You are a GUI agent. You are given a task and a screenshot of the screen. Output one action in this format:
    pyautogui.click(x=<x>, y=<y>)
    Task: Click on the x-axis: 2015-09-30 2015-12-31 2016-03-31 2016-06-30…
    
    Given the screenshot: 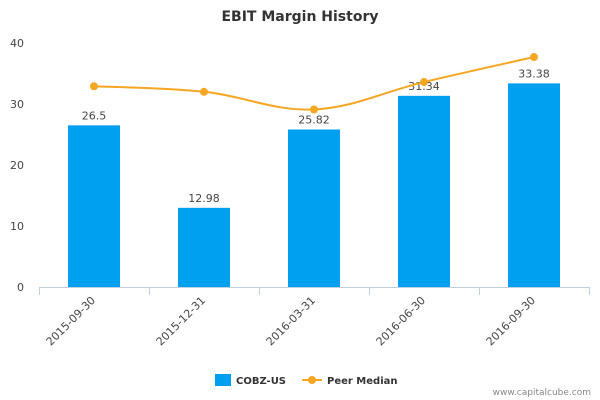 What is the action you would take?
    pyautogui.click(x=314, y=317)
    